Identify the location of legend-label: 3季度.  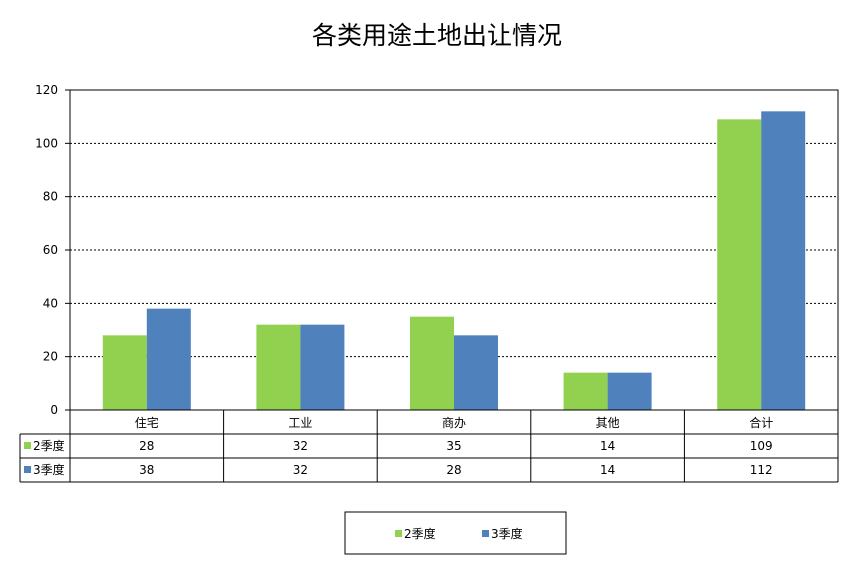
(507, 533).